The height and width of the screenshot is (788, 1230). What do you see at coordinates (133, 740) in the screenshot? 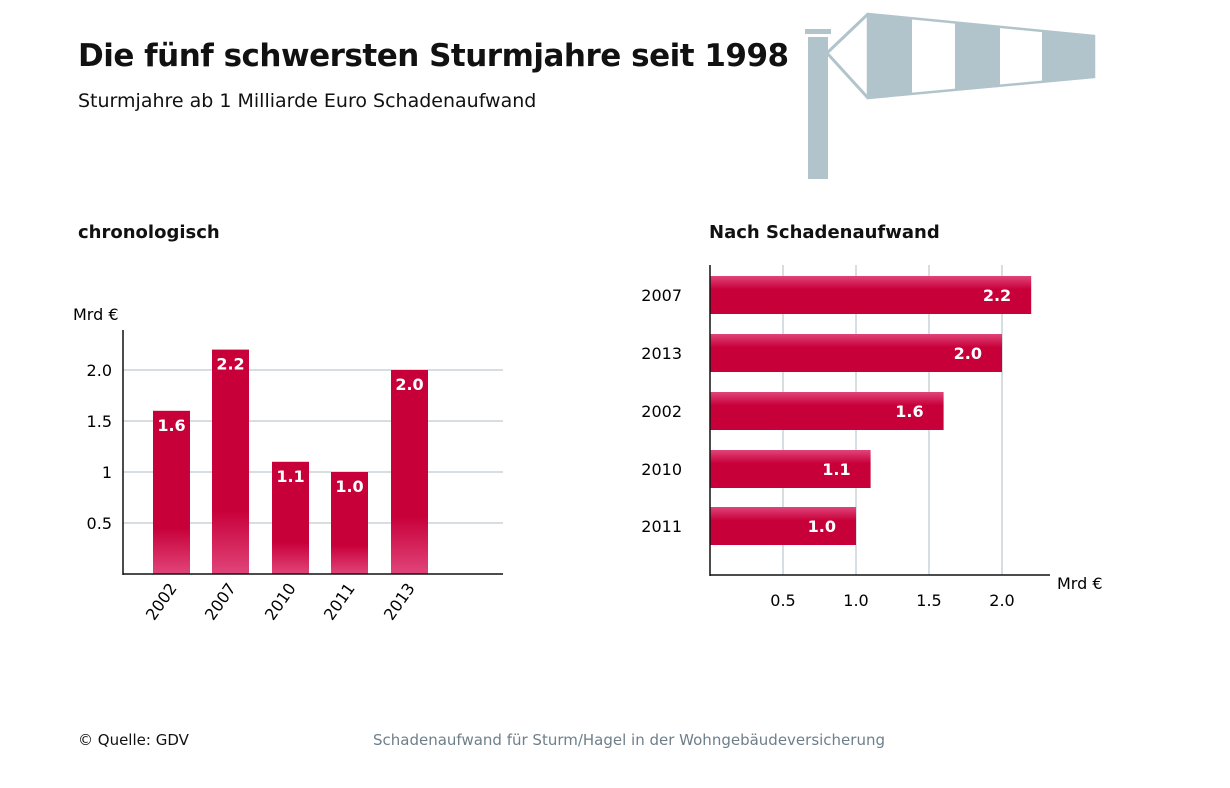
I see `source-label: © Quelle: GDV` at bounding box center [133, 740].